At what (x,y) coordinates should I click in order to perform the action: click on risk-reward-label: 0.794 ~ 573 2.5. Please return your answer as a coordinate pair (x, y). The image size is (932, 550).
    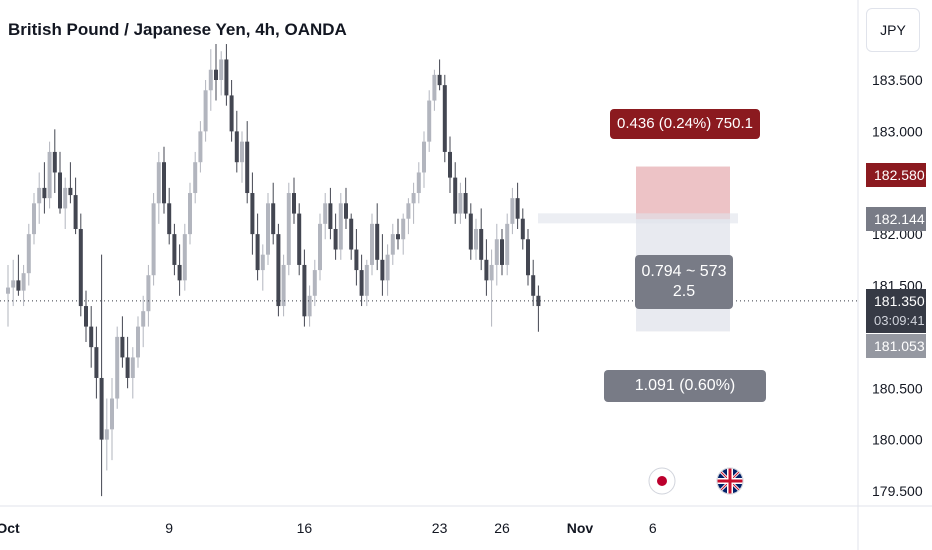
    Looking at the image, I should click on (684, 282).